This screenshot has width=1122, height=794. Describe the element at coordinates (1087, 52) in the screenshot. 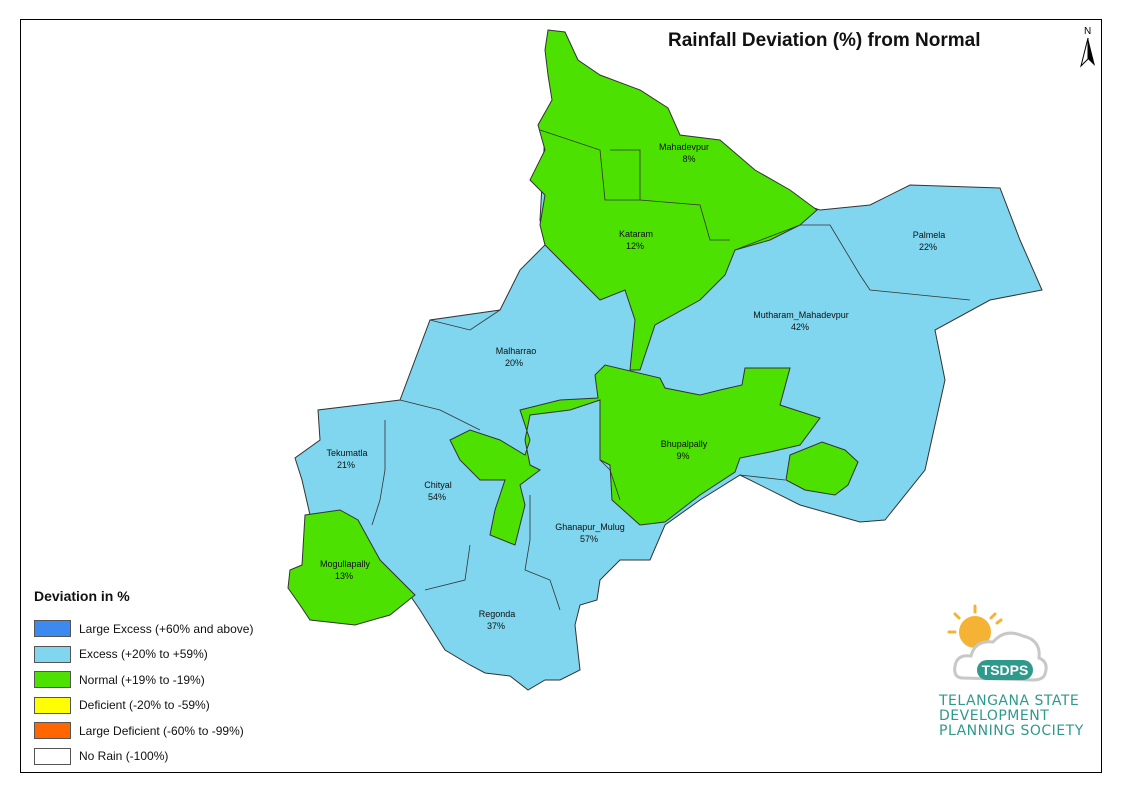

I see `north-arrow-icon` at that location.